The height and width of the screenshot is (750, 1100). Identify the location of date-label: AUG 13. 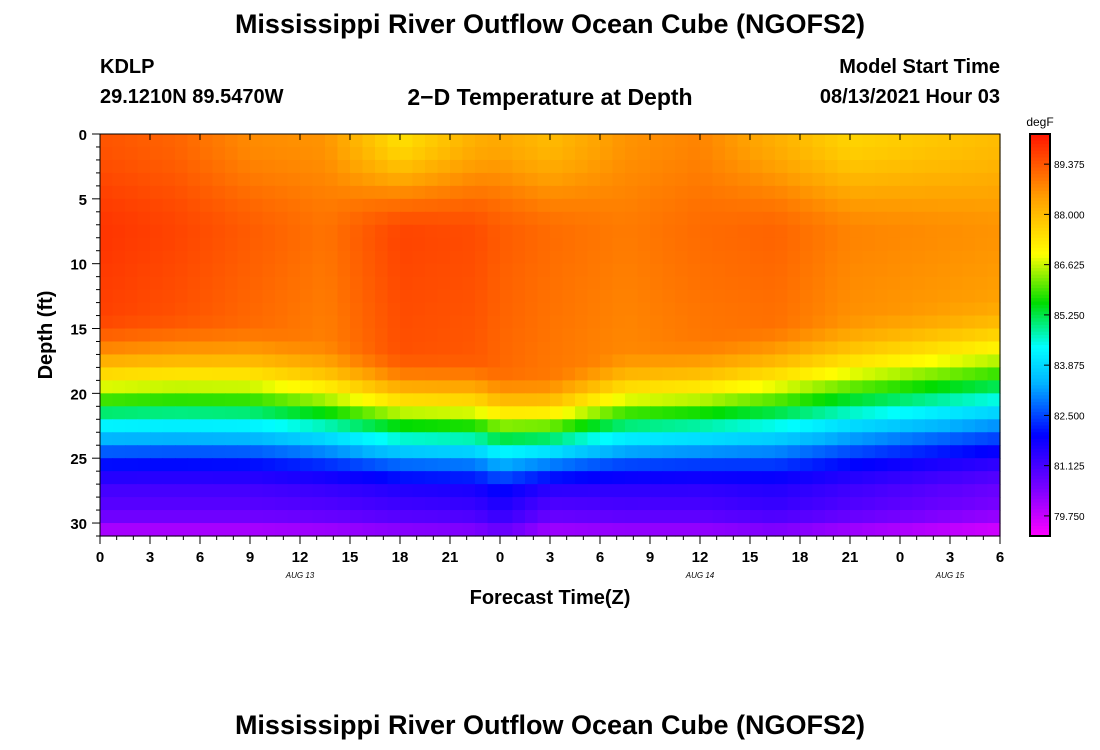
(300, 575).